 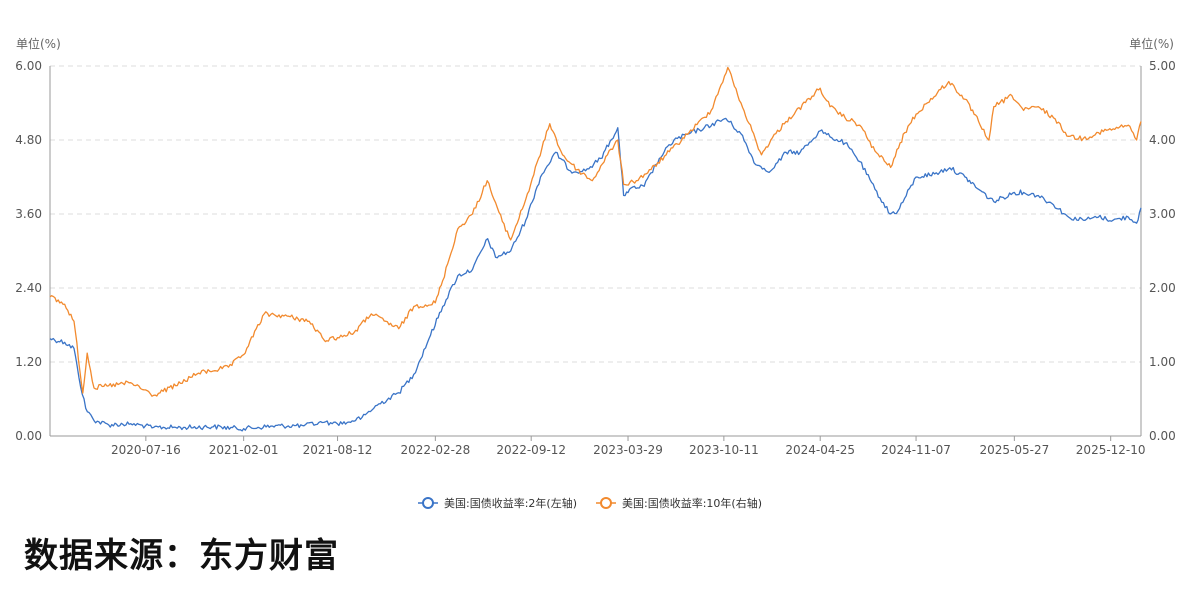 I want to click on right-y-tick-label: 0.00, so click(x=1162, y=436).